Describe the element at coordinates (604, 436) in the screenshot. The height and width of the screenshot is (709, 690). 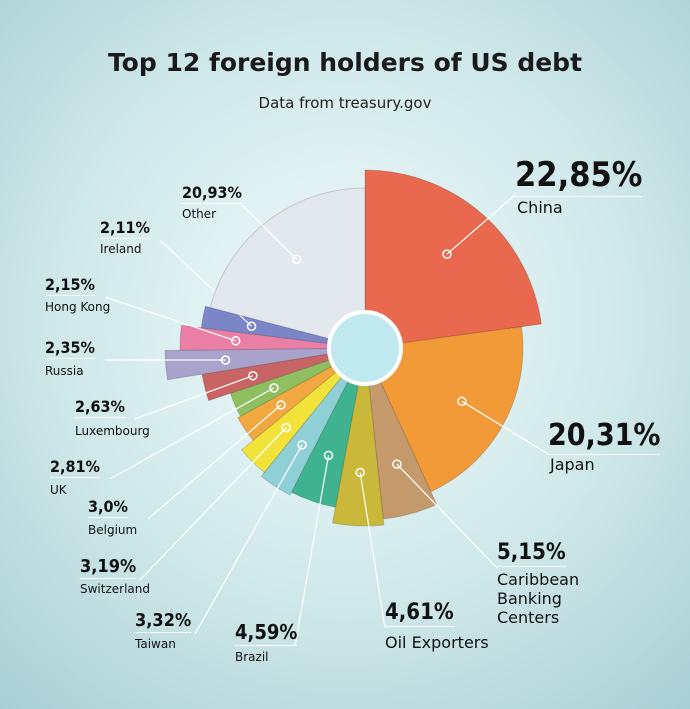
I see `value-label: 20,31%` at that location.